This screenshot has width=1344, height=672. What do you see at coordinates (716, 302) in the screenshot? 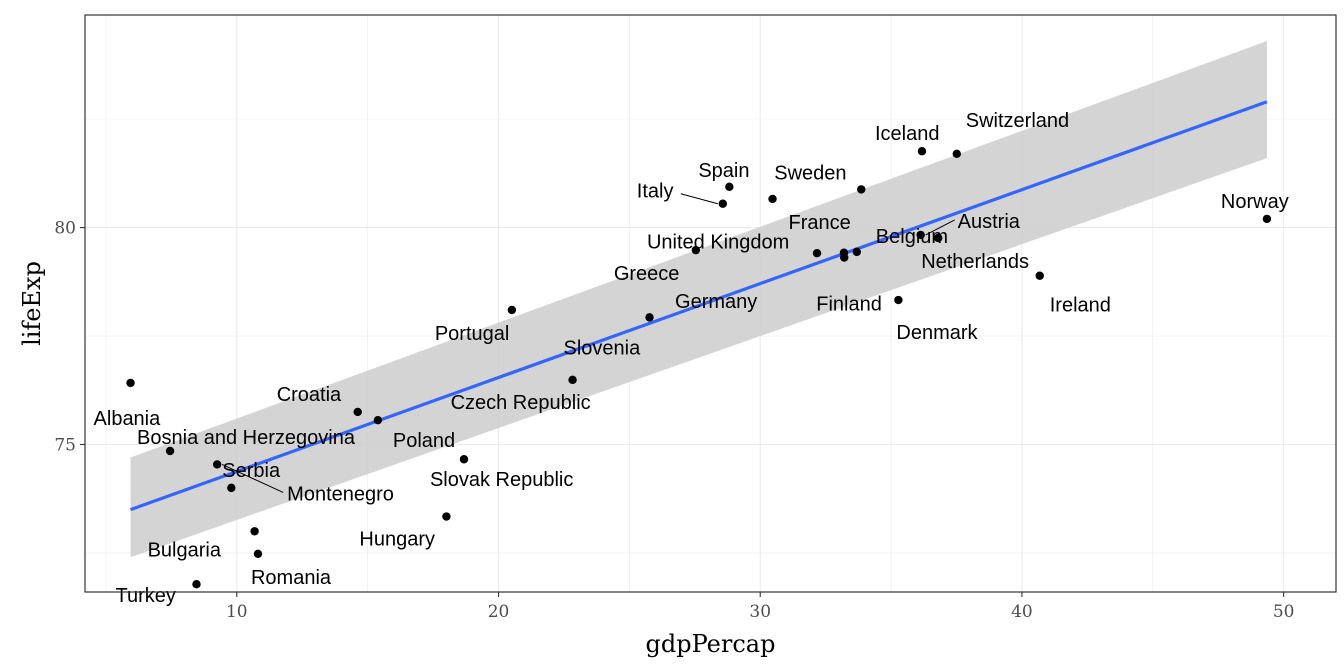
I see `point-label: Germany` at bounding box center [716, 302].